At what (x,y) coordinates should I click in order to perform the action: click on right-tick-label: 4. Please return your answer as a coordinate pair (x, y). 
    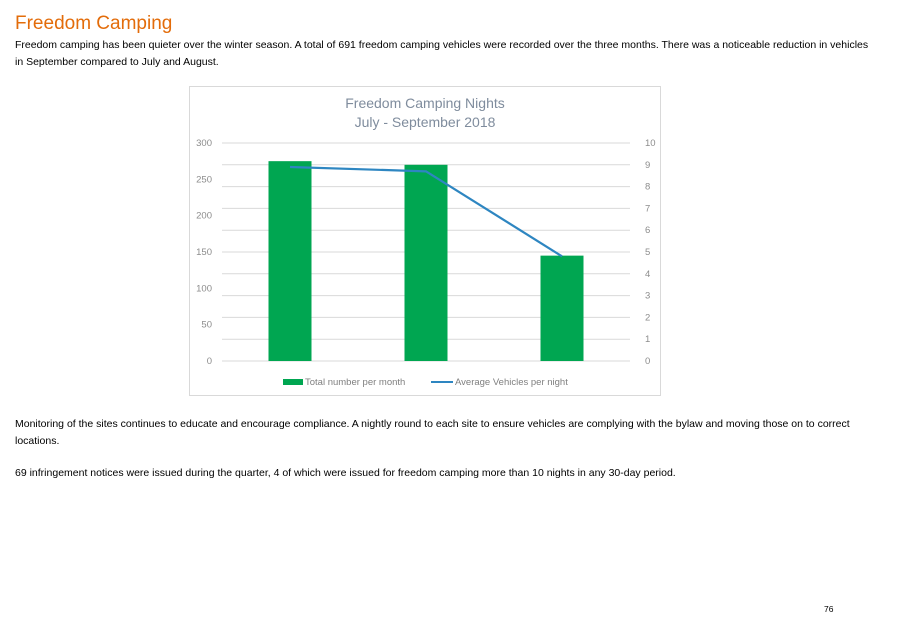
    Looking at the image, I should click on (647, 274).